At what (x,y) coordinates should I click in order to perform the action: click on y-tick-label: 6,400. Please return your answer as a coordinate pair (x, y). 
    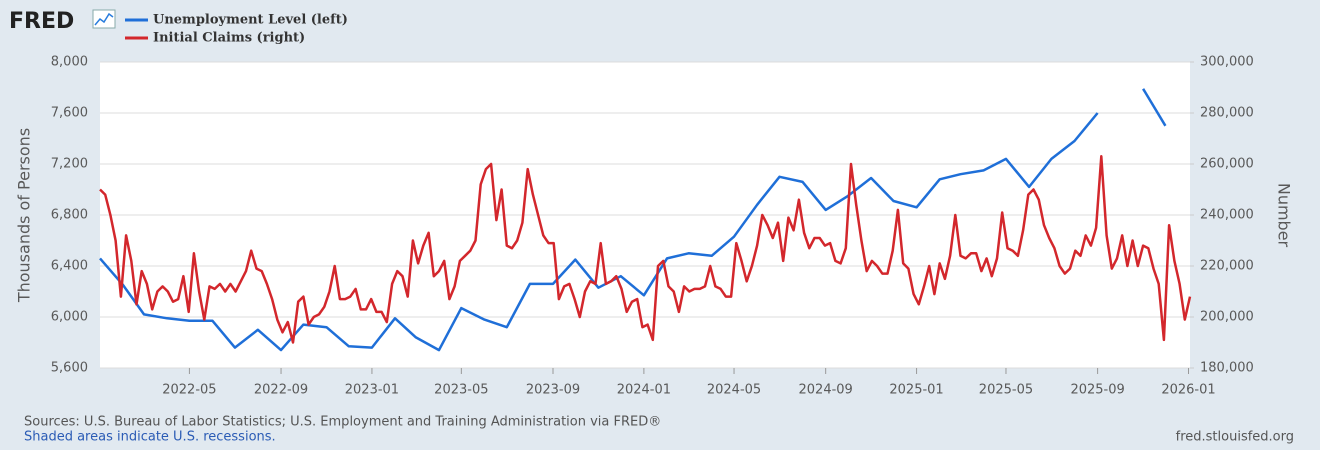
    Looking at the image, I should click on (69, 266).